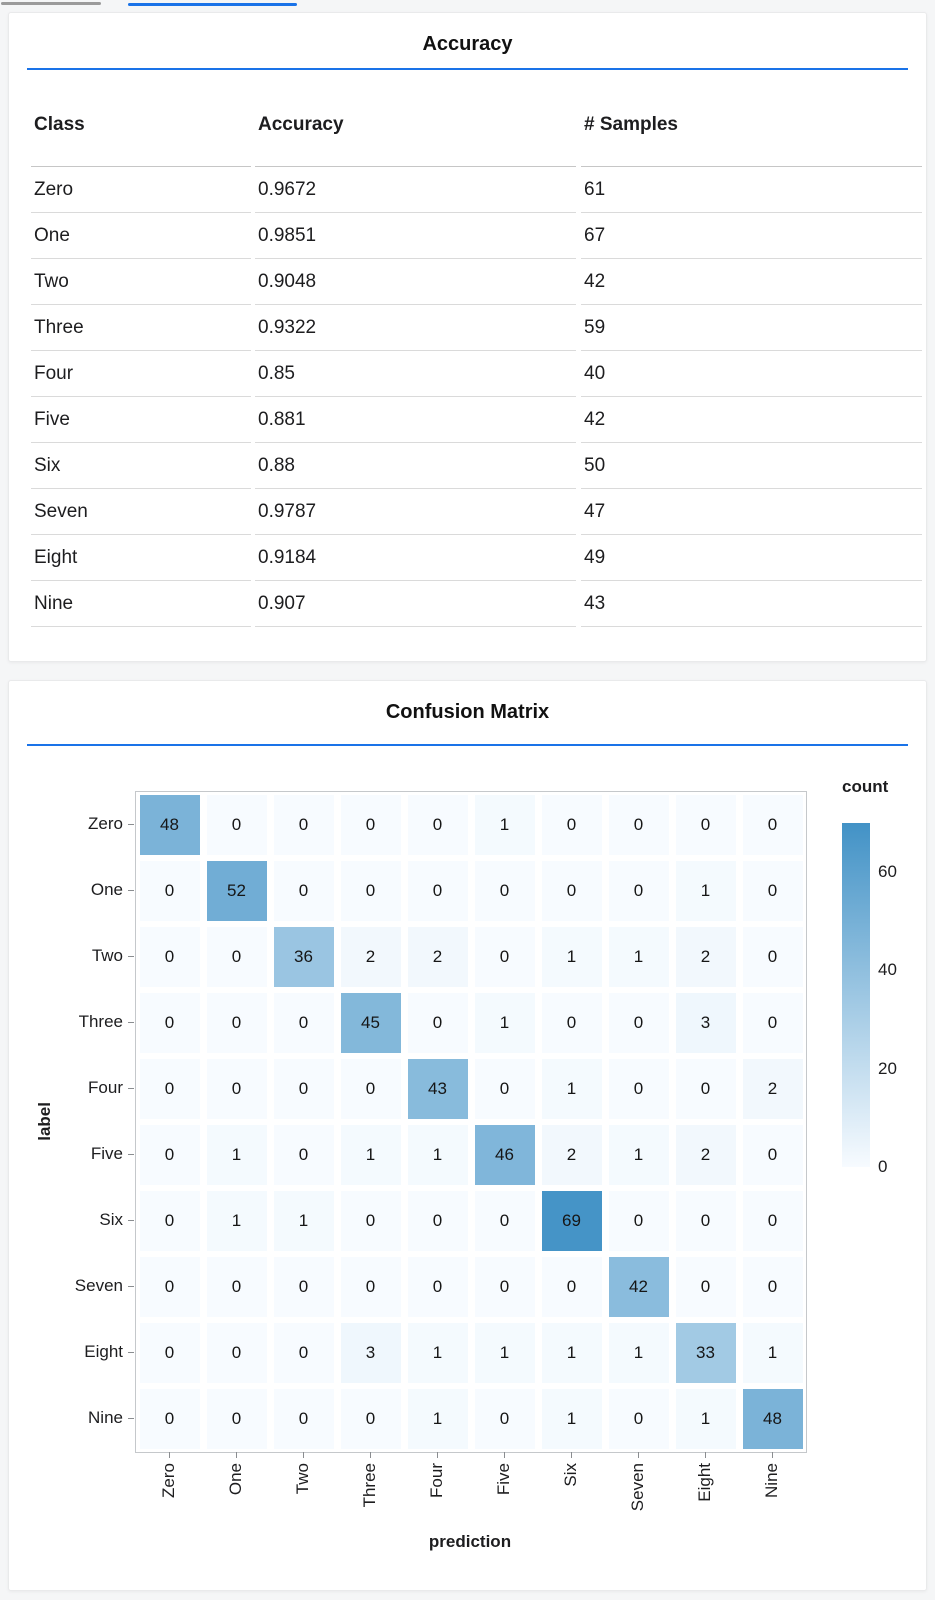  What do you see at coordinates (436, 1480) in the screenshot?
I see `x-tick-label-text: Four` at bounding box center [436, 1480].